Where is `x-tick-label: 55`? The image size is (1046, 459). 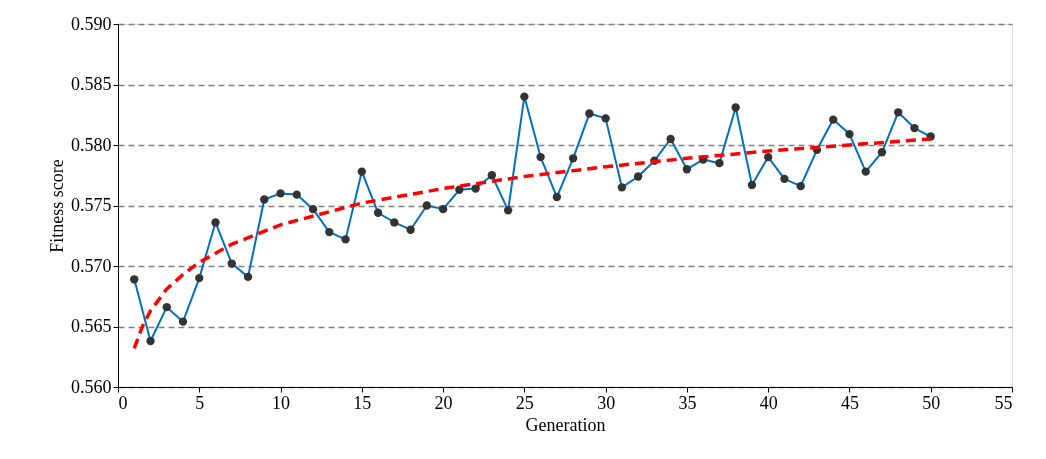 x-tick-label: 55 is located at coordinates (1003, 402).